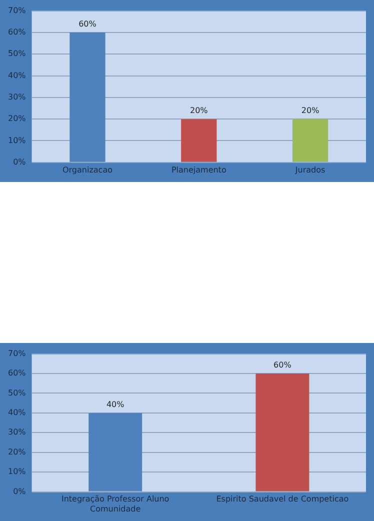 The image size is (374, 521). I want to click on x-tick-label: Espirito Saudavel de Competicao, so click(282, 499).